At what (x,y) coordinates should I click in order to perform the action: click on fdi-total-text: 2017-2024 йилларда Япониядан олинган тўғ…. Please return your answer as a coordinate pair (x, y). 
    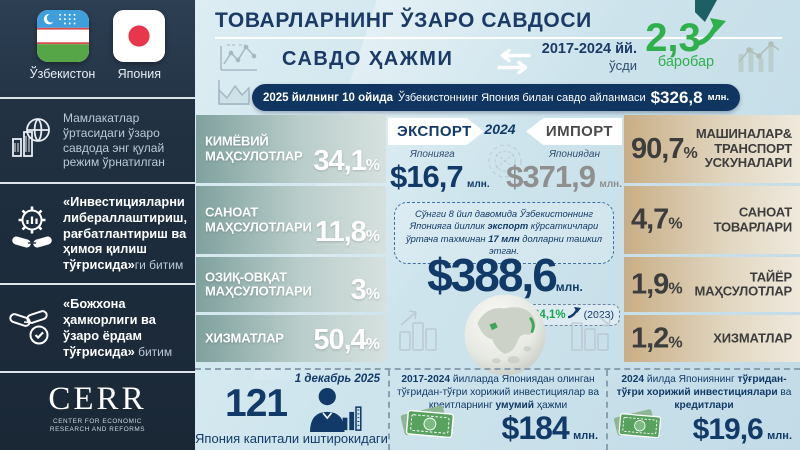
    Looking at the image, I should click on (498, 391).